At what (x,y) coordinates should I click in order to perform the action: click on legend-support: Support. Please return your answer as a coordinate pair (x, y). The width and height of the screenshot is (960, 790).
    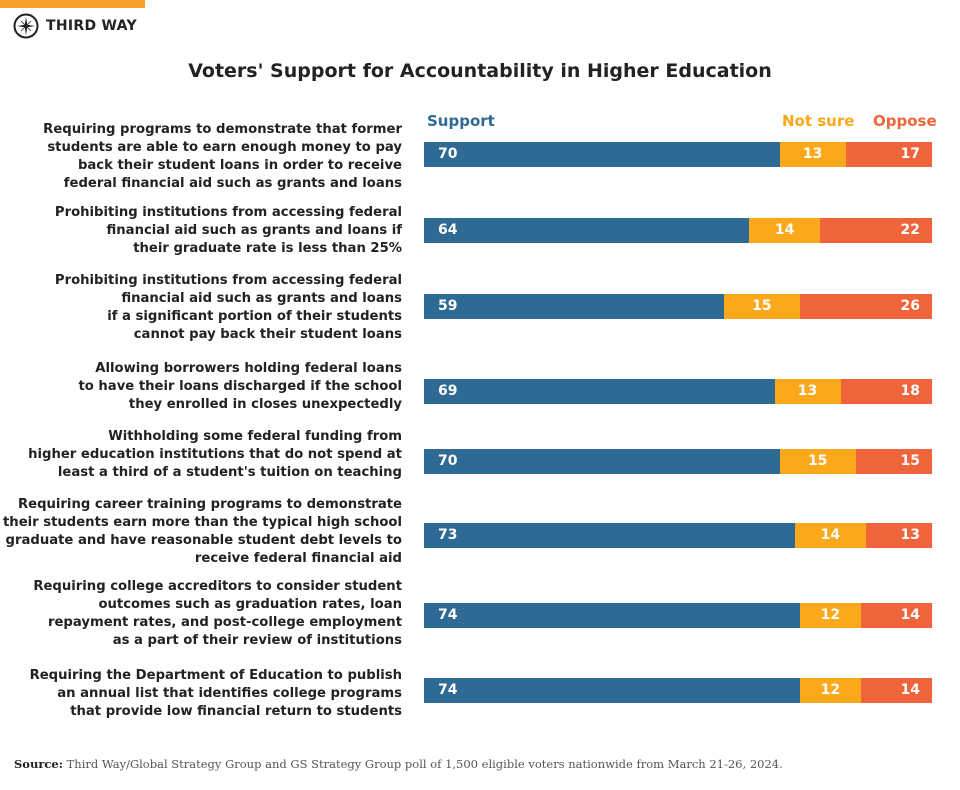
    Looking at the image, I should click on (461, 121).